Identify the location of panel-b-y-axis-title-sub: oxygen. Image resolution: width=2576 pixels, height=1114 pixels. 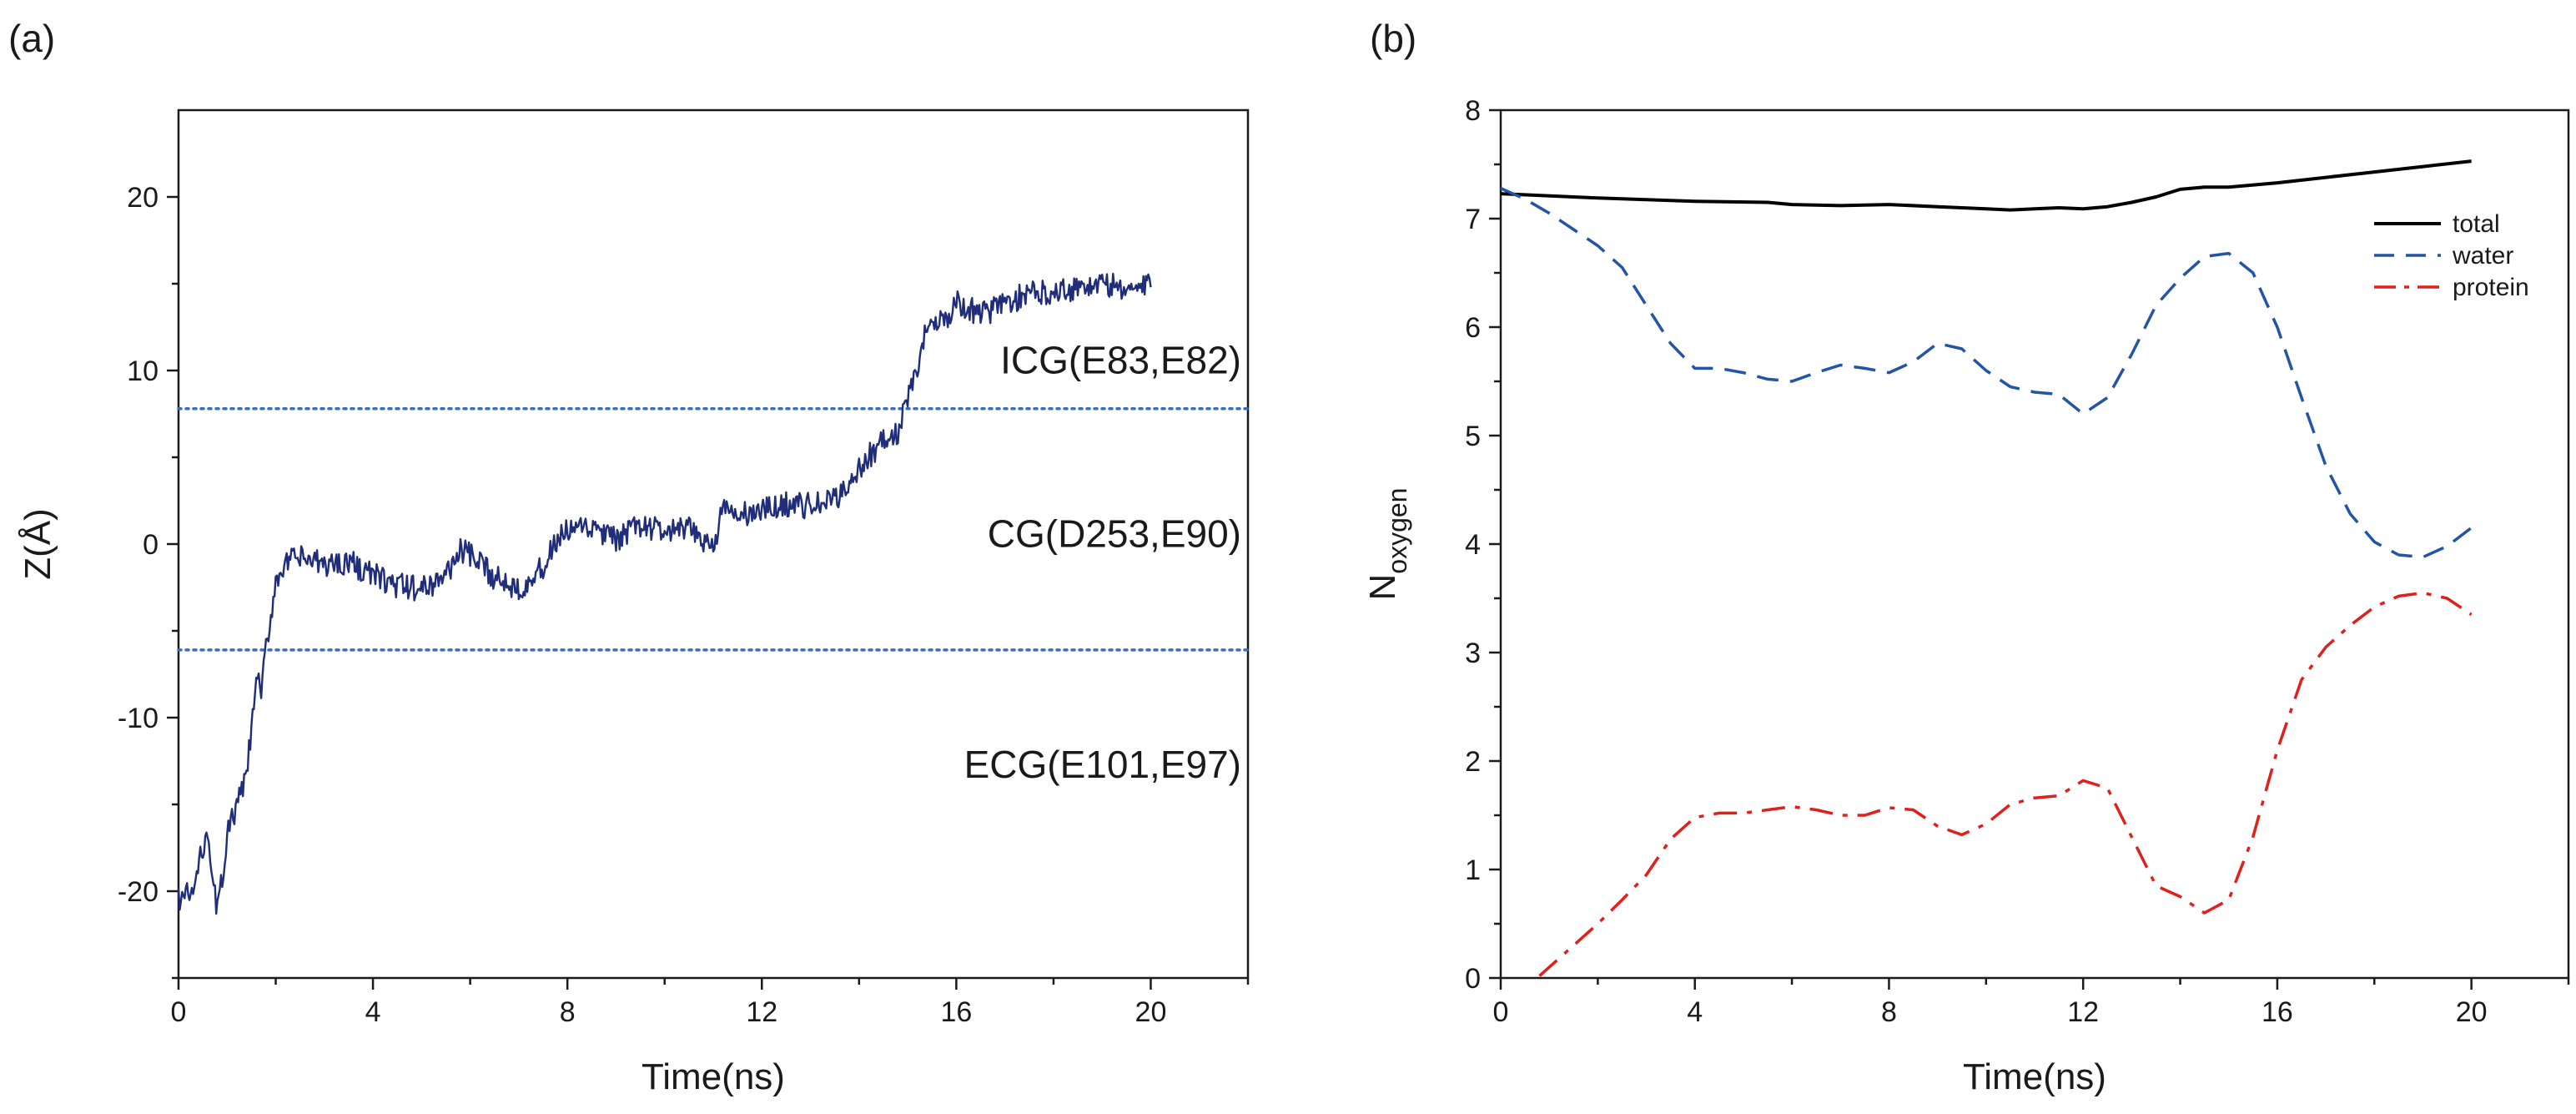
(1397, 531).